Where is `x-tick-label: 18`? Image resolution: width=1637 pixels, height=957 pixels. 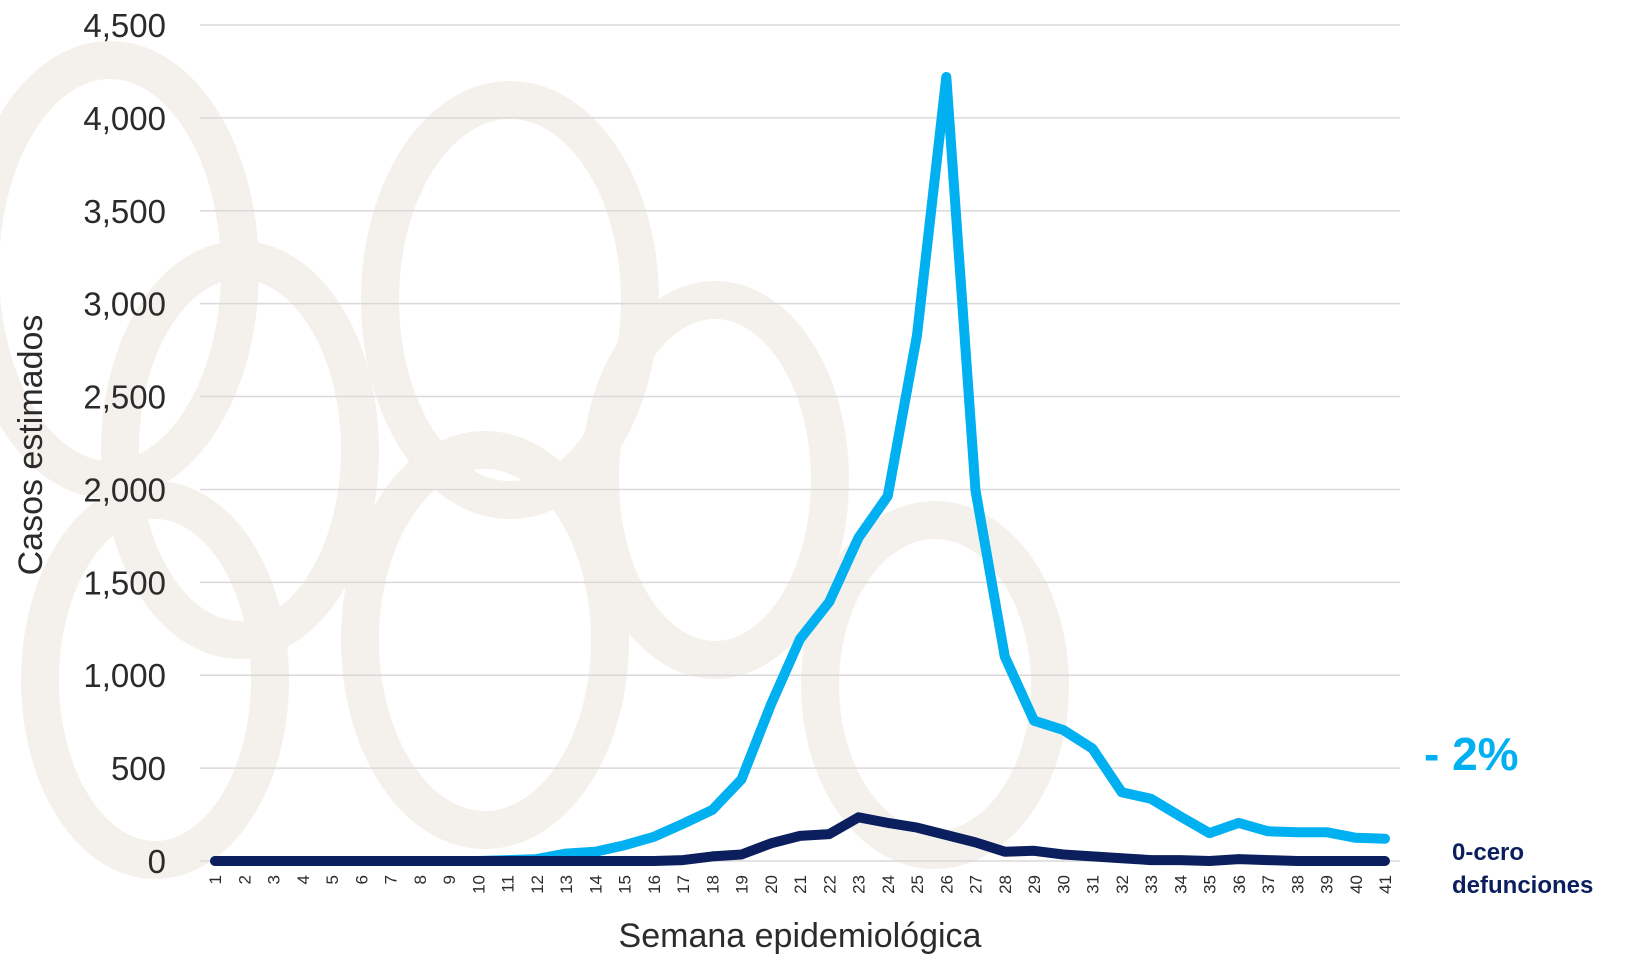
x-tick-label: 18 is located at coordinates (712, 884).